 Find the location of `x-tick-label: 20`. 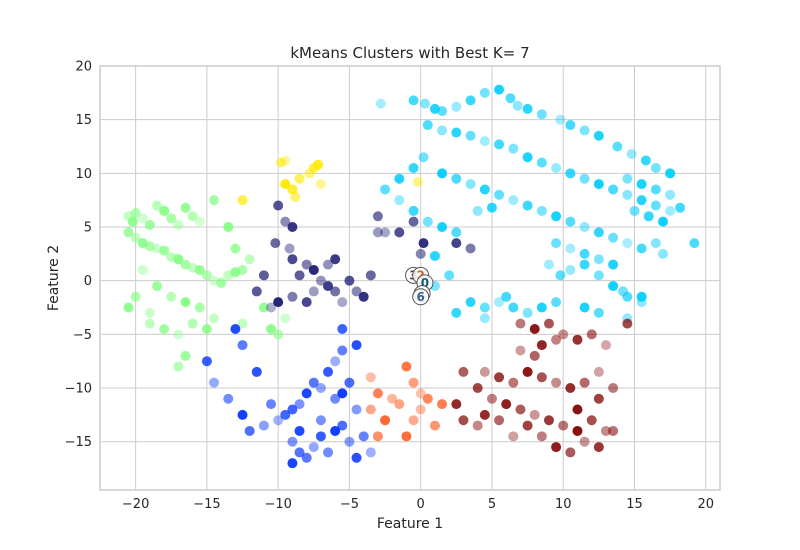

x-tick-label: 20 is located at coordinates (705, 504).